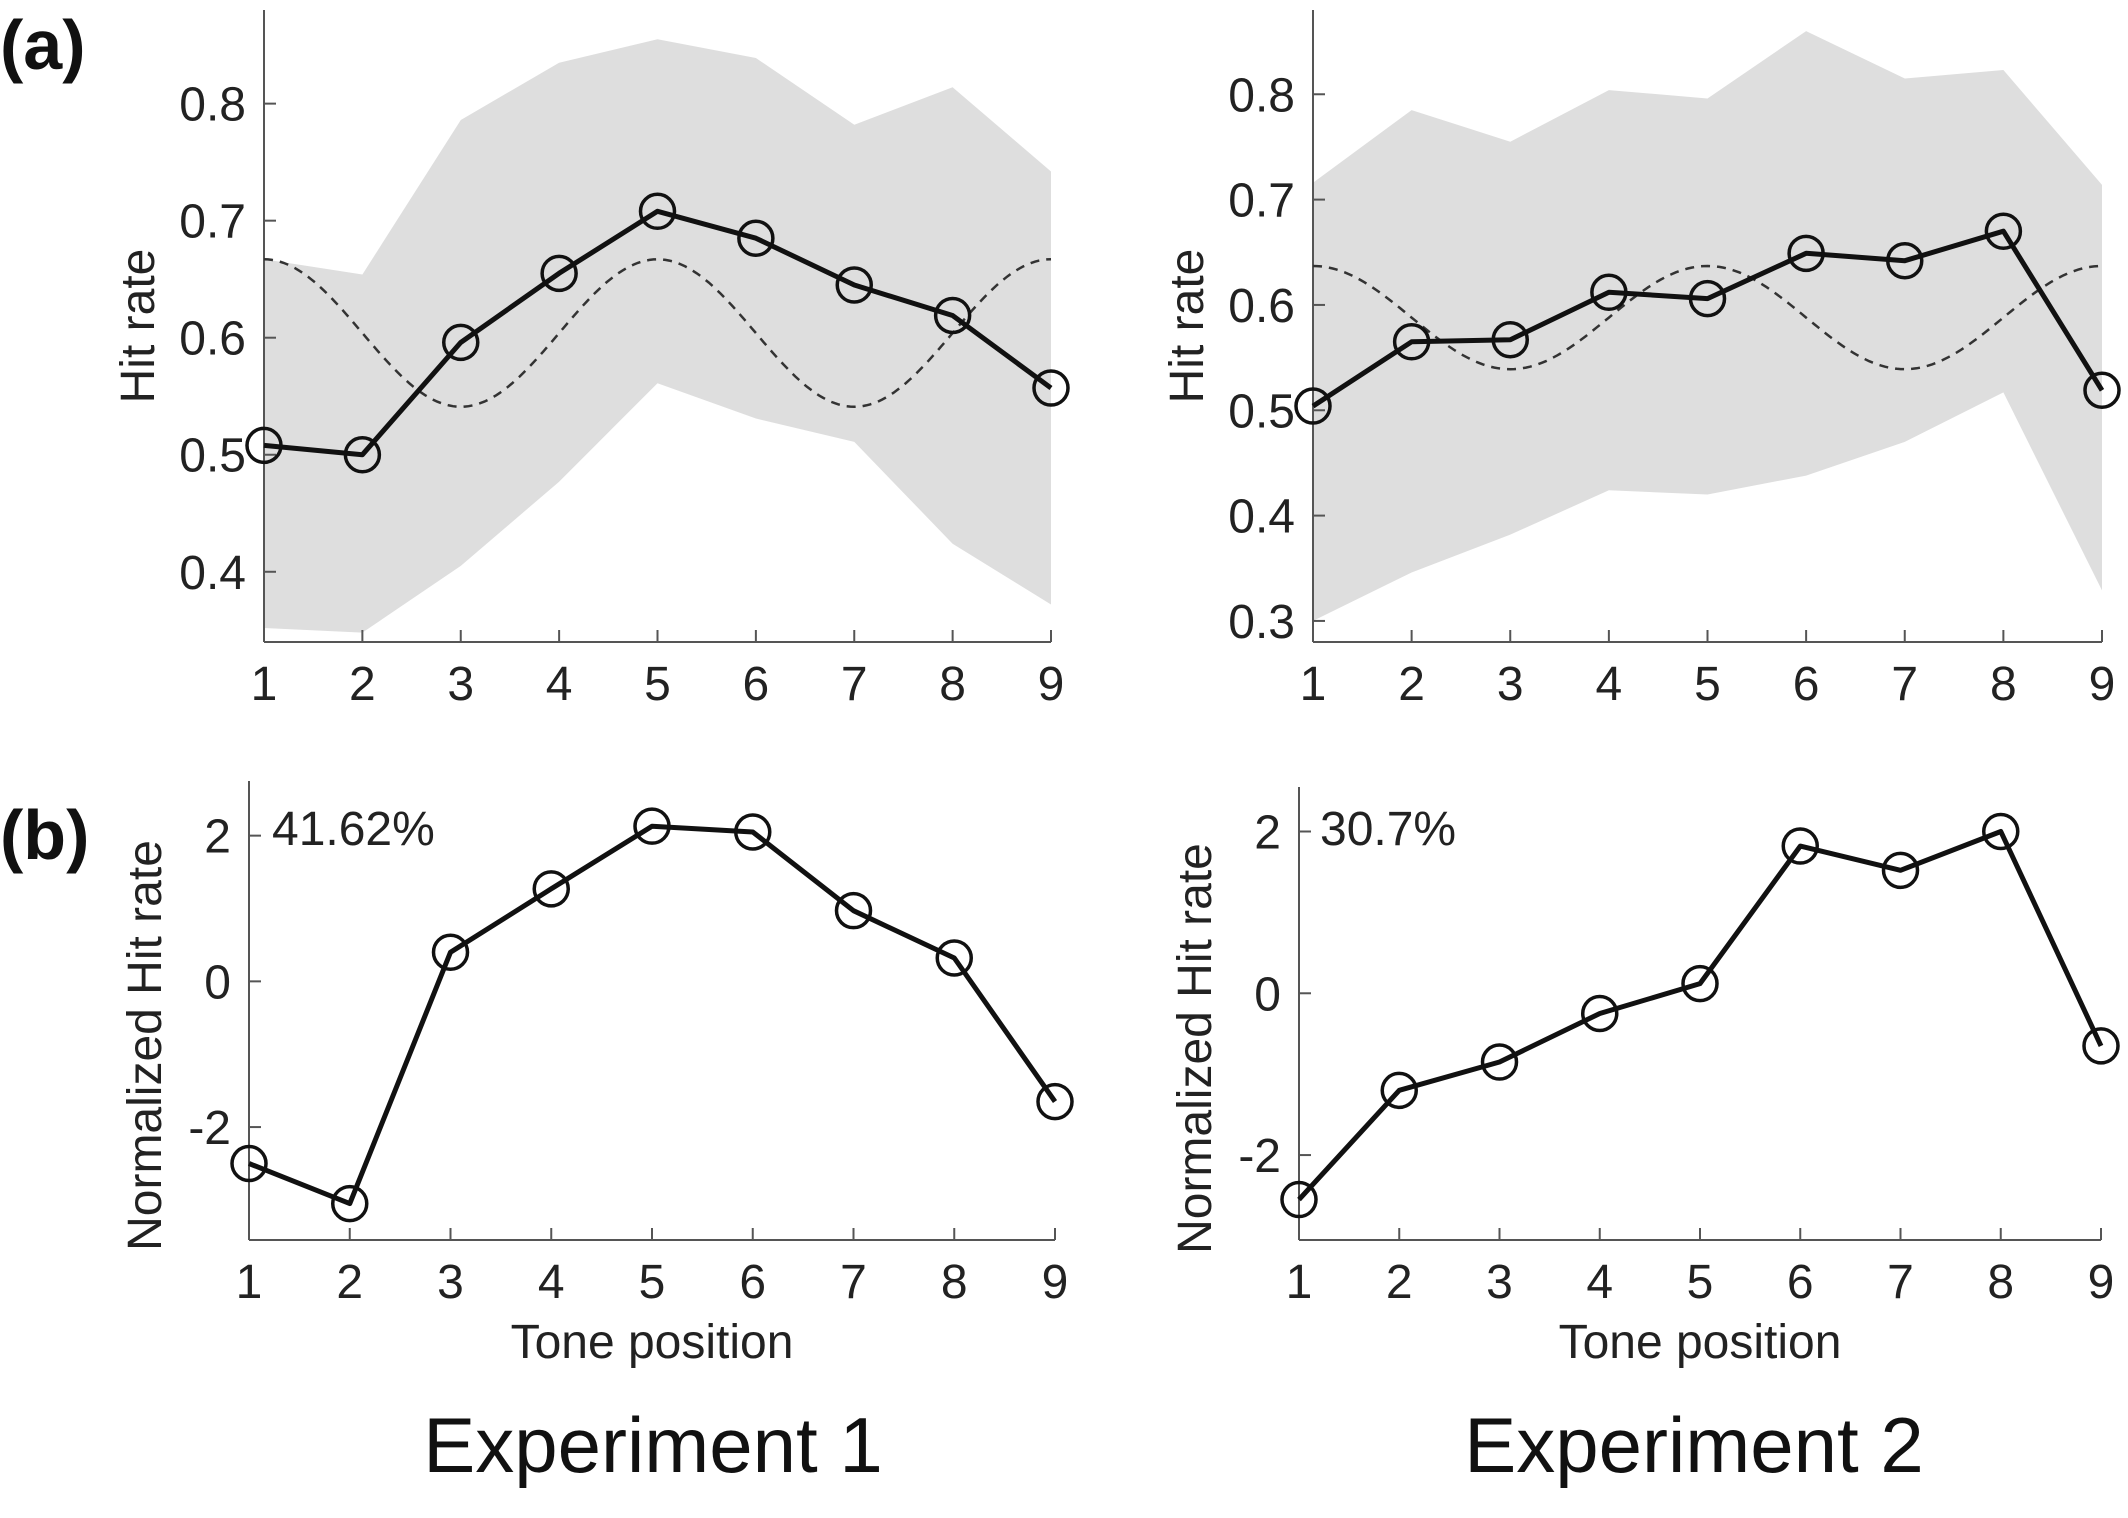 This screenshot has width=2128, height=1518. I want to click on b2-series-line, so click(1700, 1015).